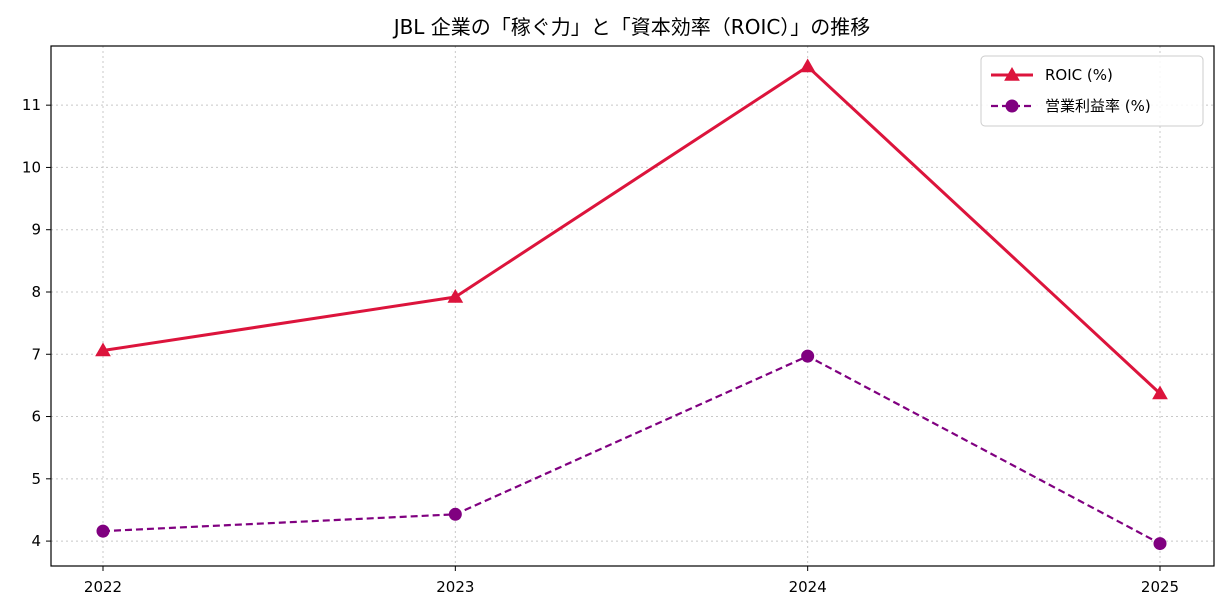  I want to click on x-tick-label: 2025, so click(1160, 587).